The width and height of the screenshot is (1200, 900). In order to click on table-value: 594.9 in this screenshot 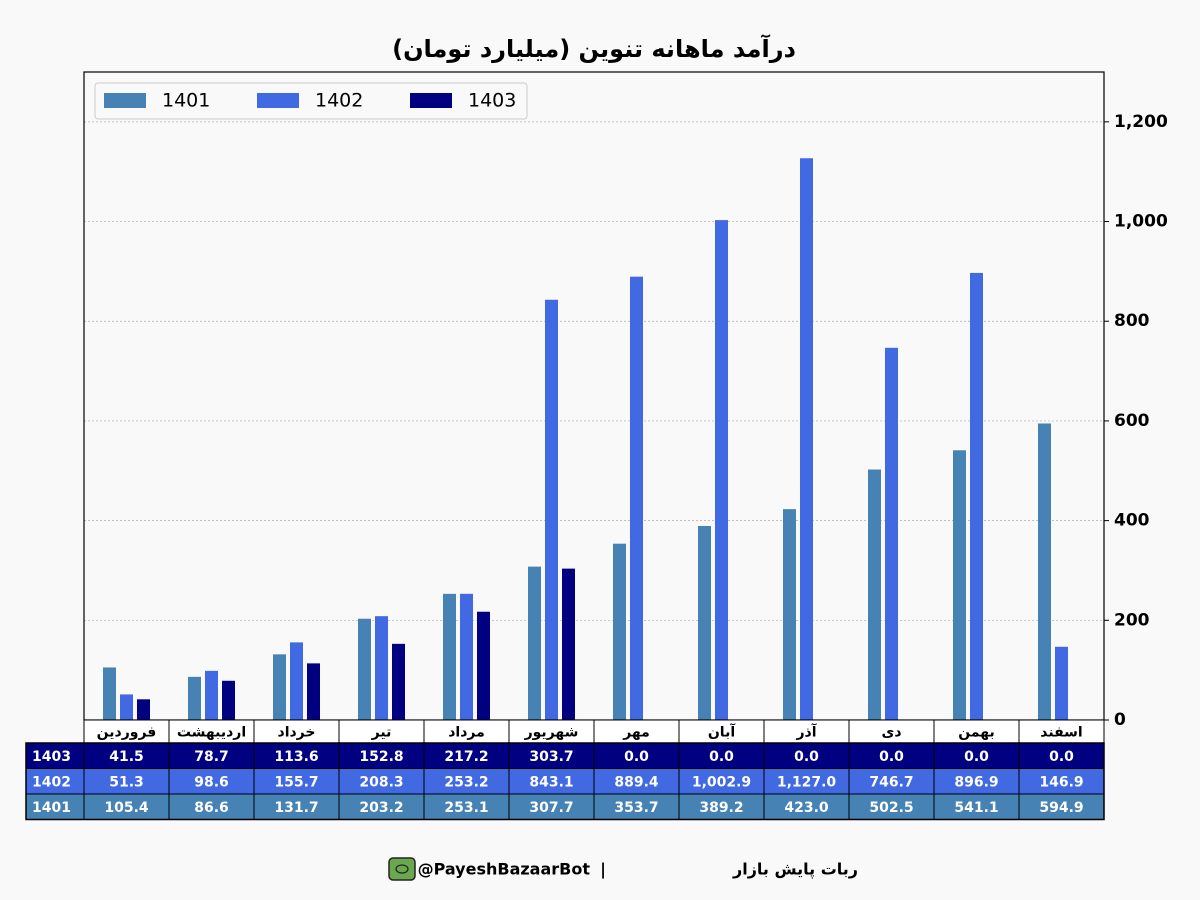, I will do `click(1061, 808)`.